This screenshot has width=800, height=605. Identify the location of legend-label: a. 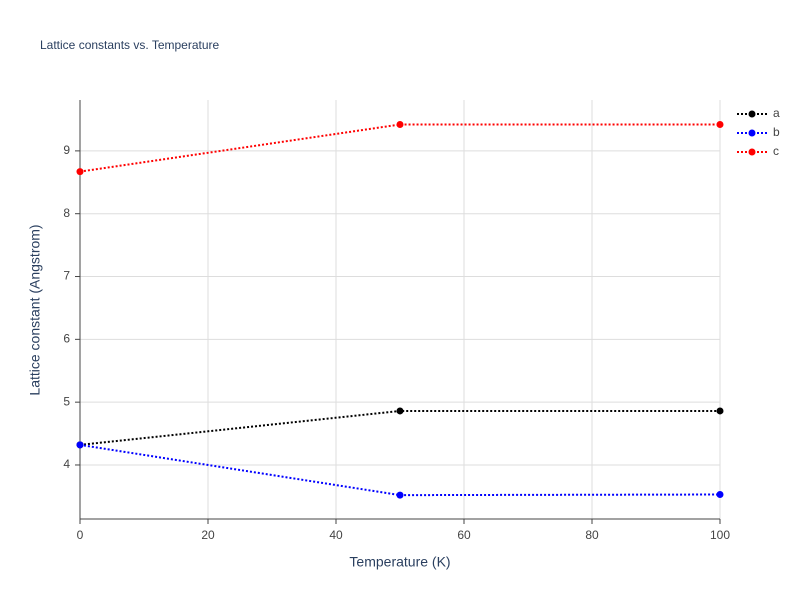
(776, 113).